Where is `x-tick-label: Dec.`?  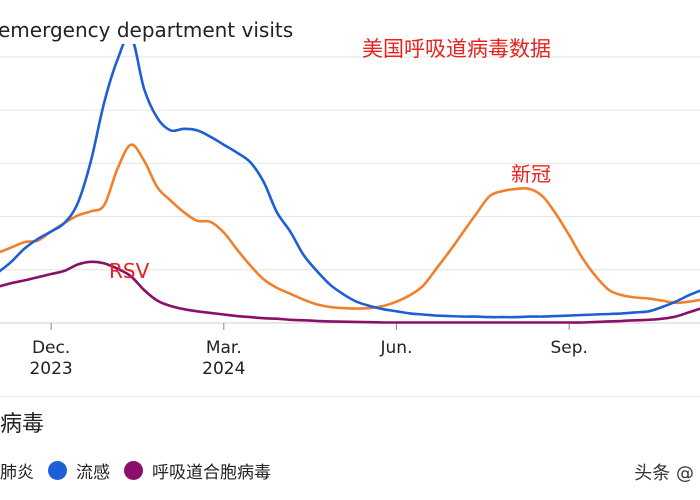
x-tick-label: Dec. is located at coordinates (51, 348).